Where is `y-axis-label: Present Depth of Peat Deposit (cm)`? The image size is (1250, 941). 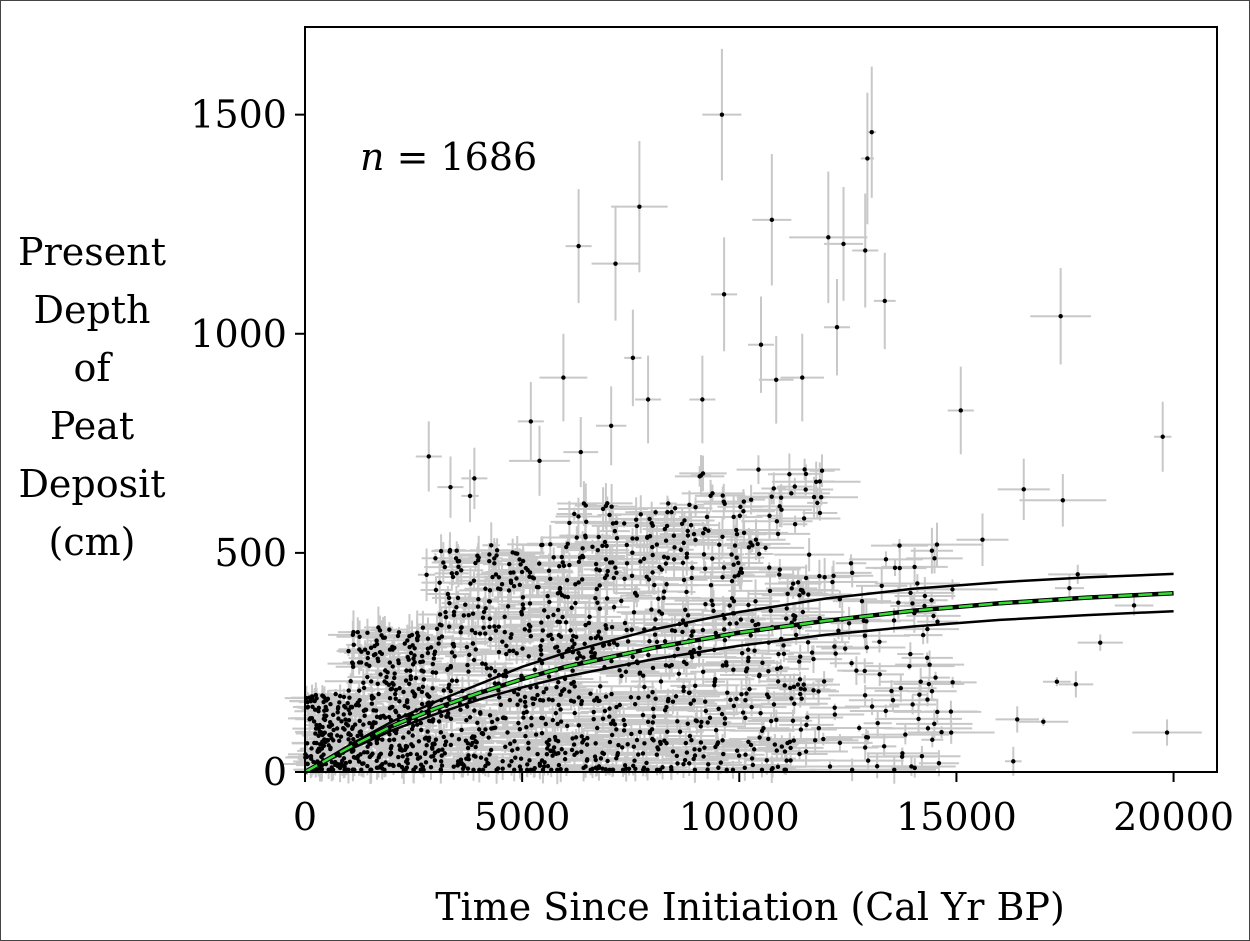 y-axis-label: Present Depth of Peat Deposit (cm) is located at coordinates (92, 397).